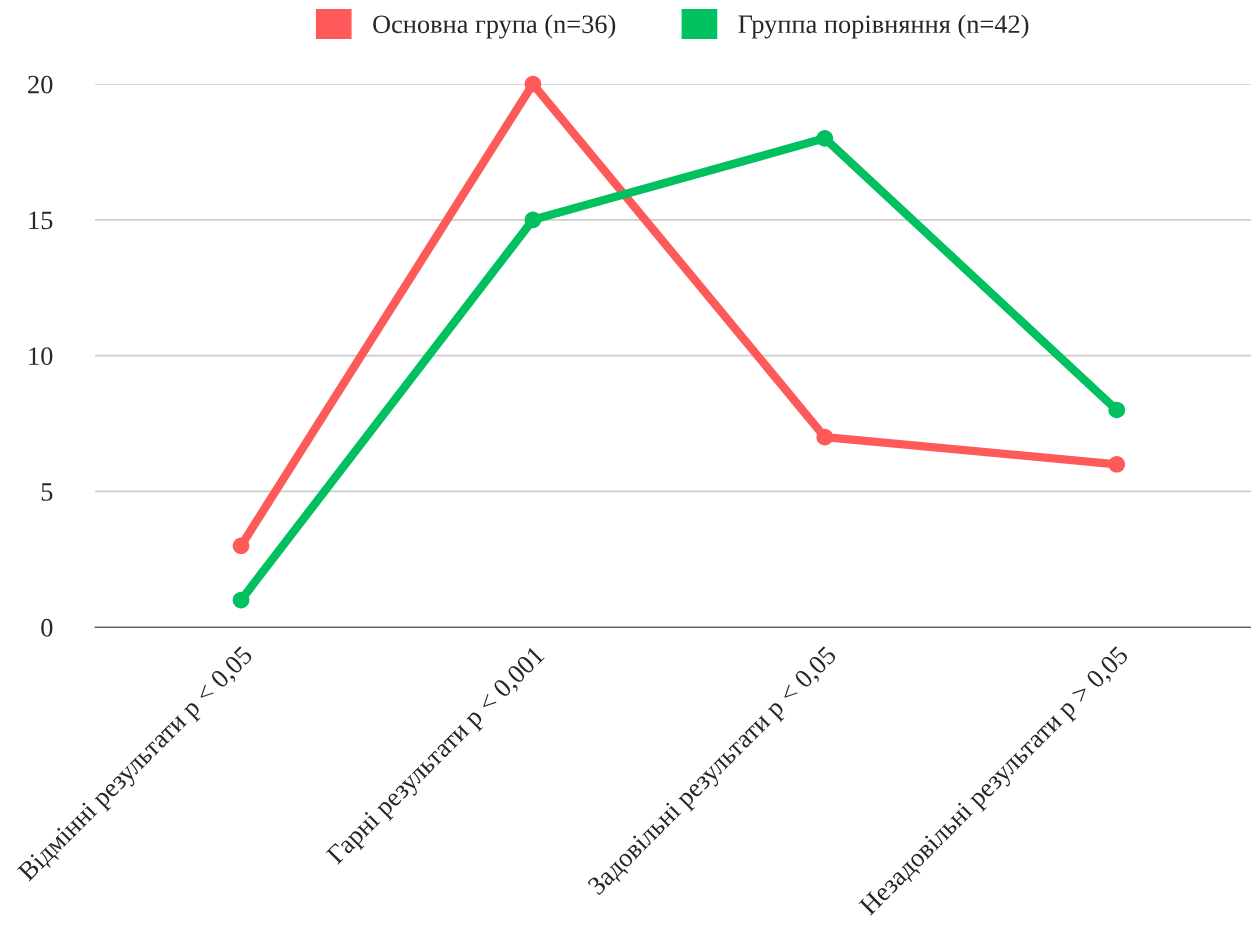  Describe the element at coordinates (47, 492) in the screenshot. I see `y-tick-label: 5` at that location.